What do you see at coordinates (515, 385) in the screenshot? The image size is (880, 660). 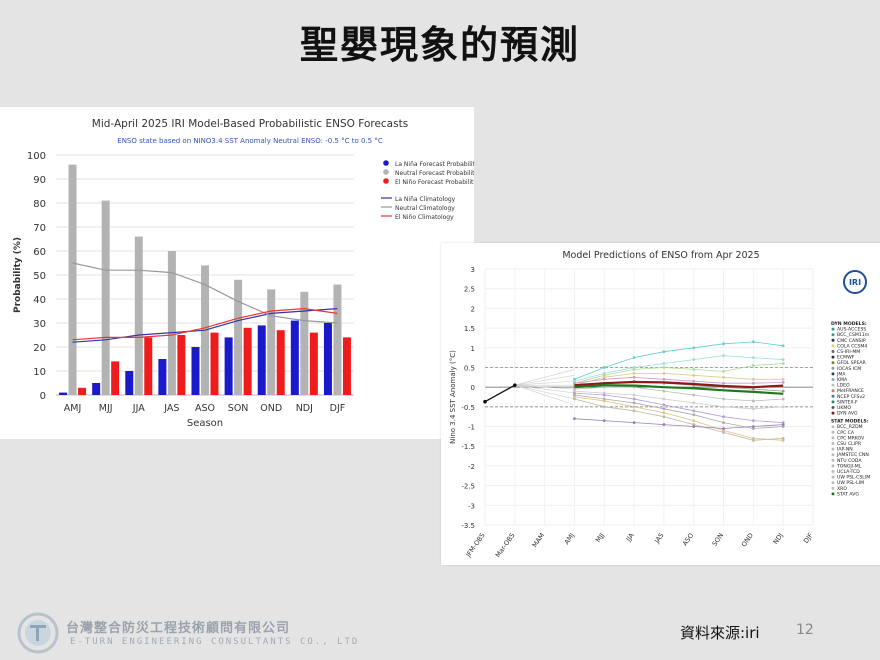 I see `observed-point` at bounding box center [515, 385].